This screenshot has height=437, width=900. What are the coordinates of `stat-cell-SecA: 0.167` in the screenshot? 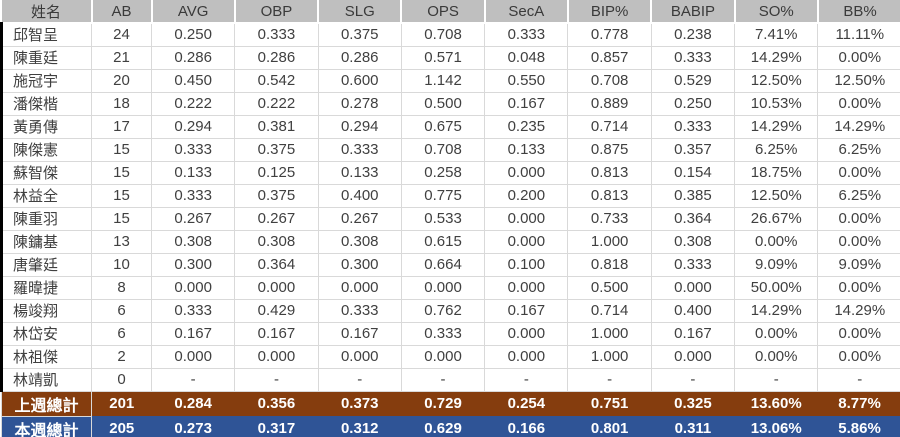 It's located at (526, 311).